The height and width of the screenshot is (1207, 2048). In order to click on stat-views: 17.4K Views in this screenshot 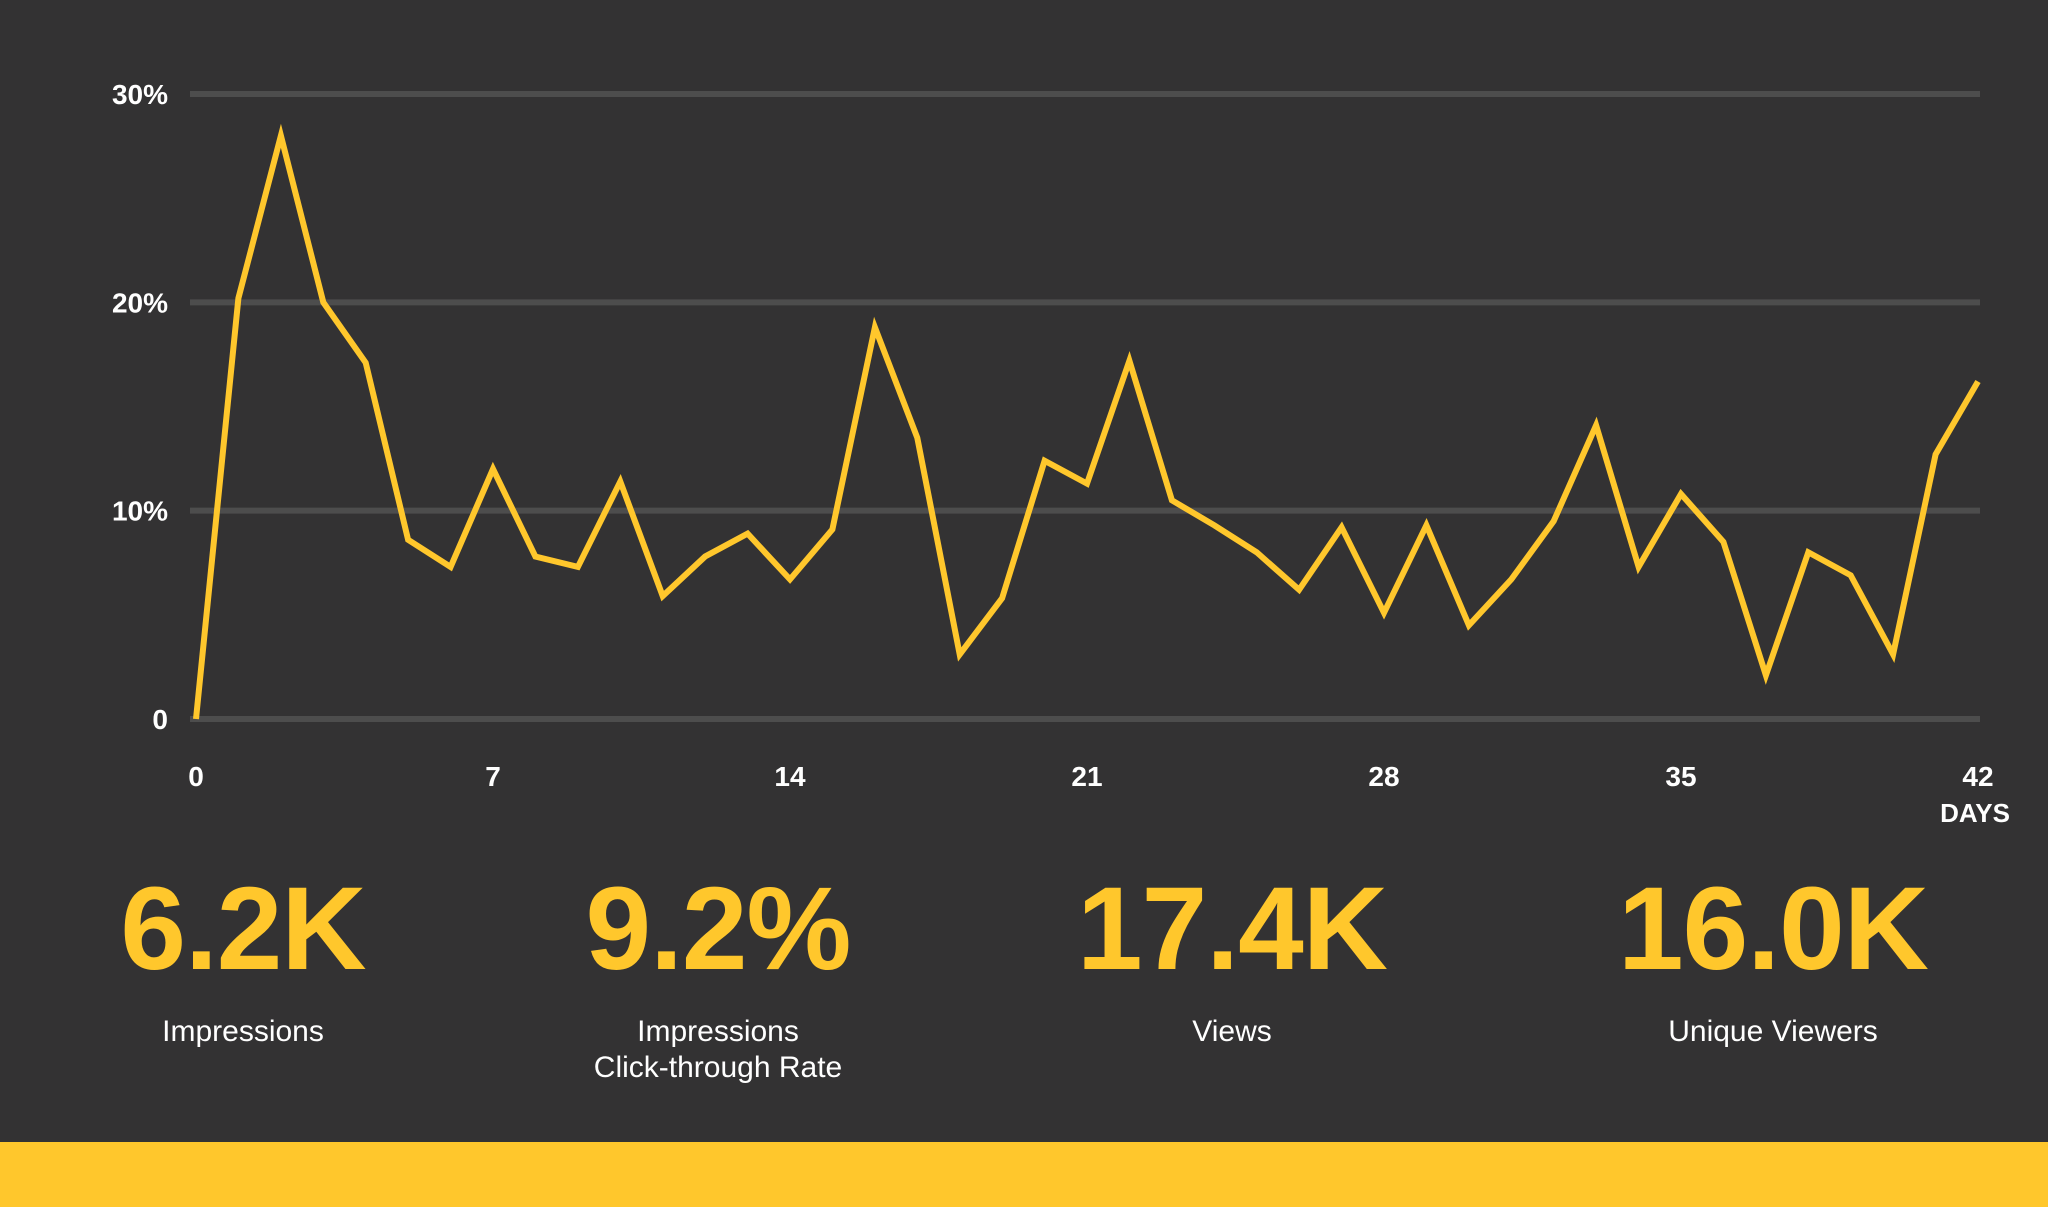, I will do `click(1232, 960)`.